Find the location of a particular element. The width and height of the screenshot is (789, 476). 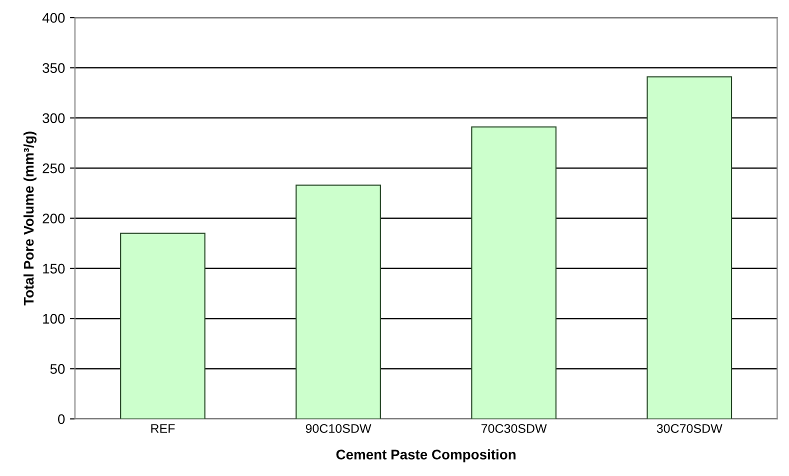

y-tick-label: 300 is located at coordinates (53, 118).